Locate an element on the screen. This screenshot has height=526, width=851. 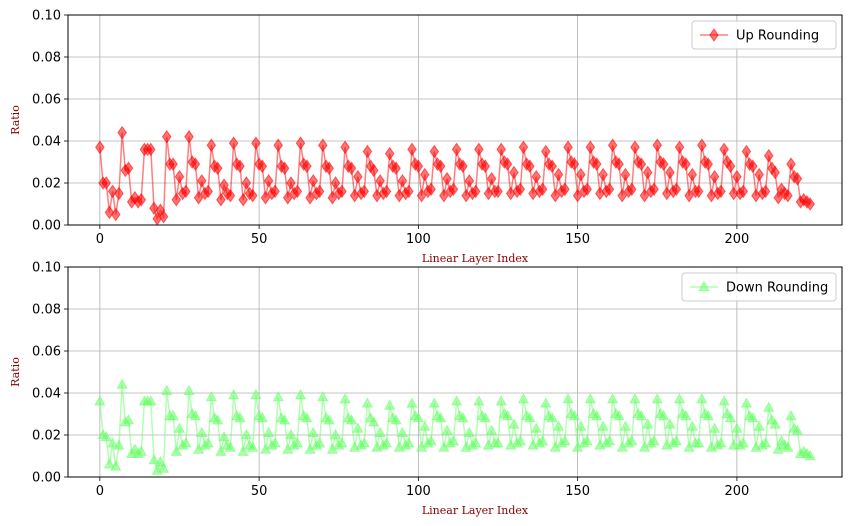
legend-marker is located at coordinates (714, 35).